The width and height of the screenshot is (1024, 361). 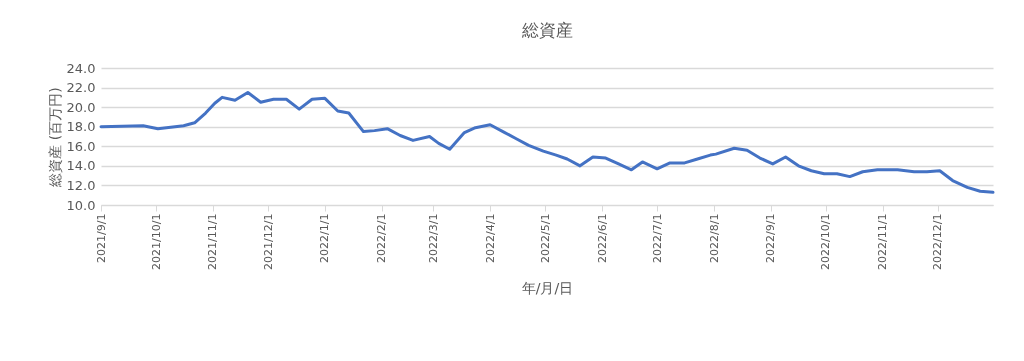 What do you see at coordinates (81, 127) in the screenshot?
I see `y-tick-label: 18.0` at bounding box center [81, 127].